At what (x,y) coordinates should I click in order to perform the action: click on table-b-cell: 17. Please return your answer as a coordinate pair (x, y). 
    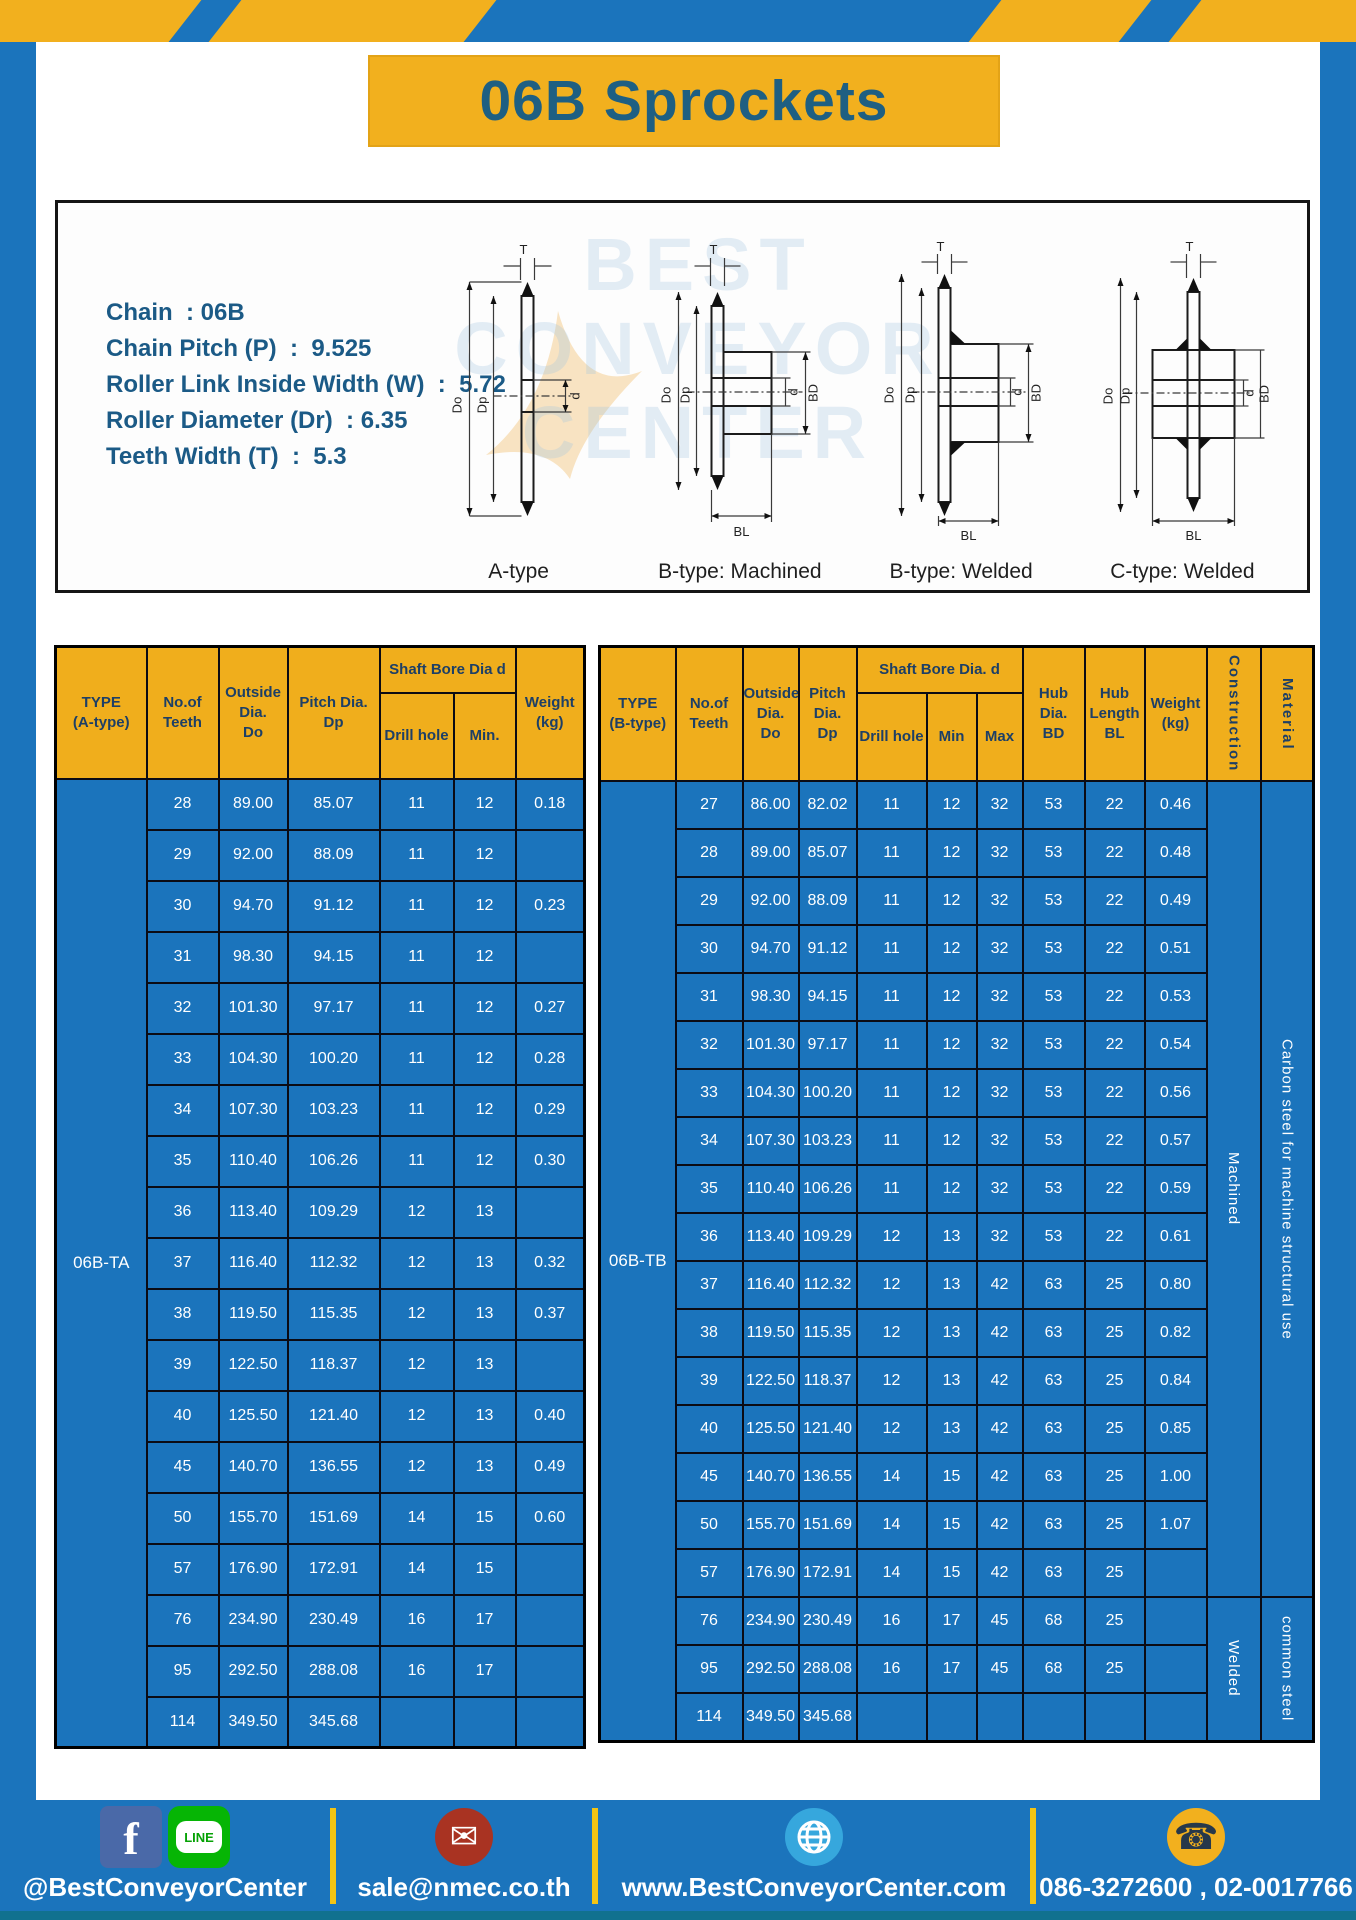
    Looking at the image, I should click on (951, 1621).